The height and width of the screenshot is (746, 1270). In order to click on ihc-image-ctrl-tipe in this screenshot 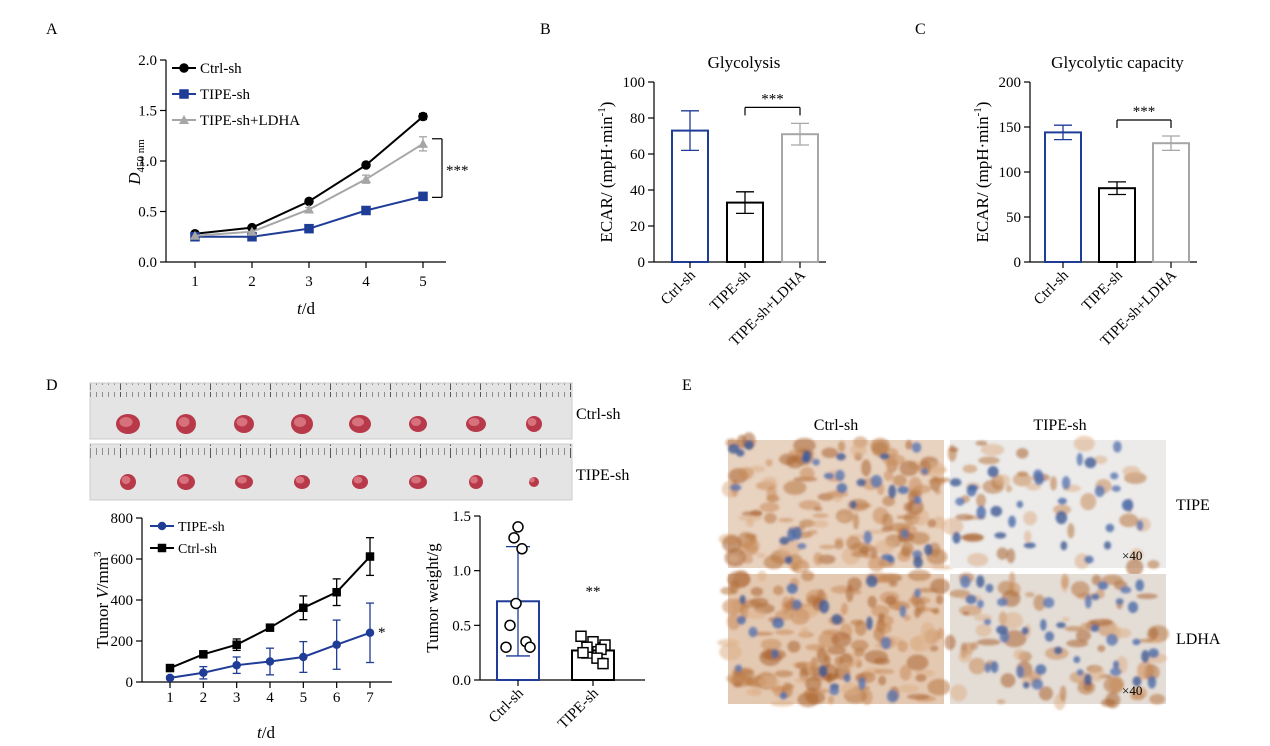, I will do `click(836, 503)`.